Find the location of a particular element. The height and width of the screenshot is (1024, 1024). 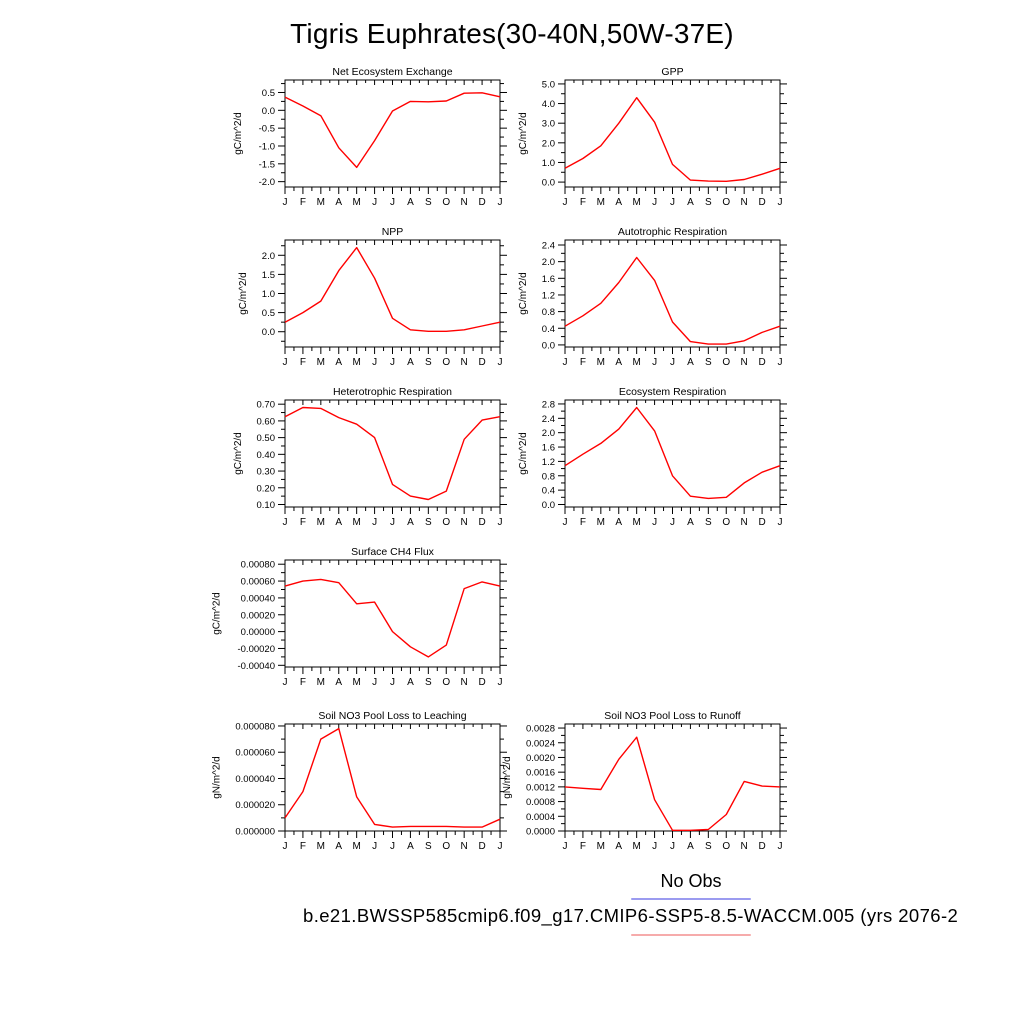

y-tick-label: 0.40 is located at coordinates (266, 455).